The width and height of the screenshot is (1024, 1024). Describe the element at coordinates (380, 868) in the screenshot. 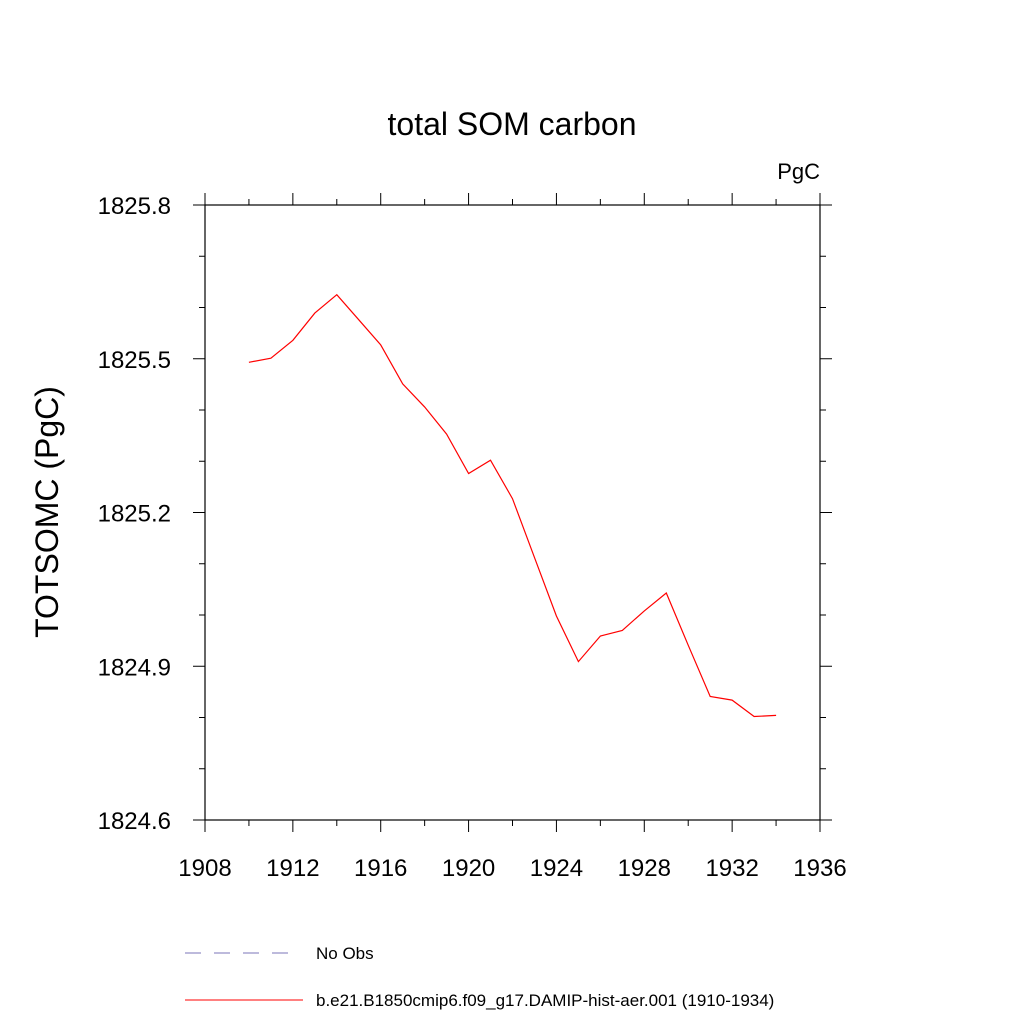

I see `x-tick-label: 1916` at that location.